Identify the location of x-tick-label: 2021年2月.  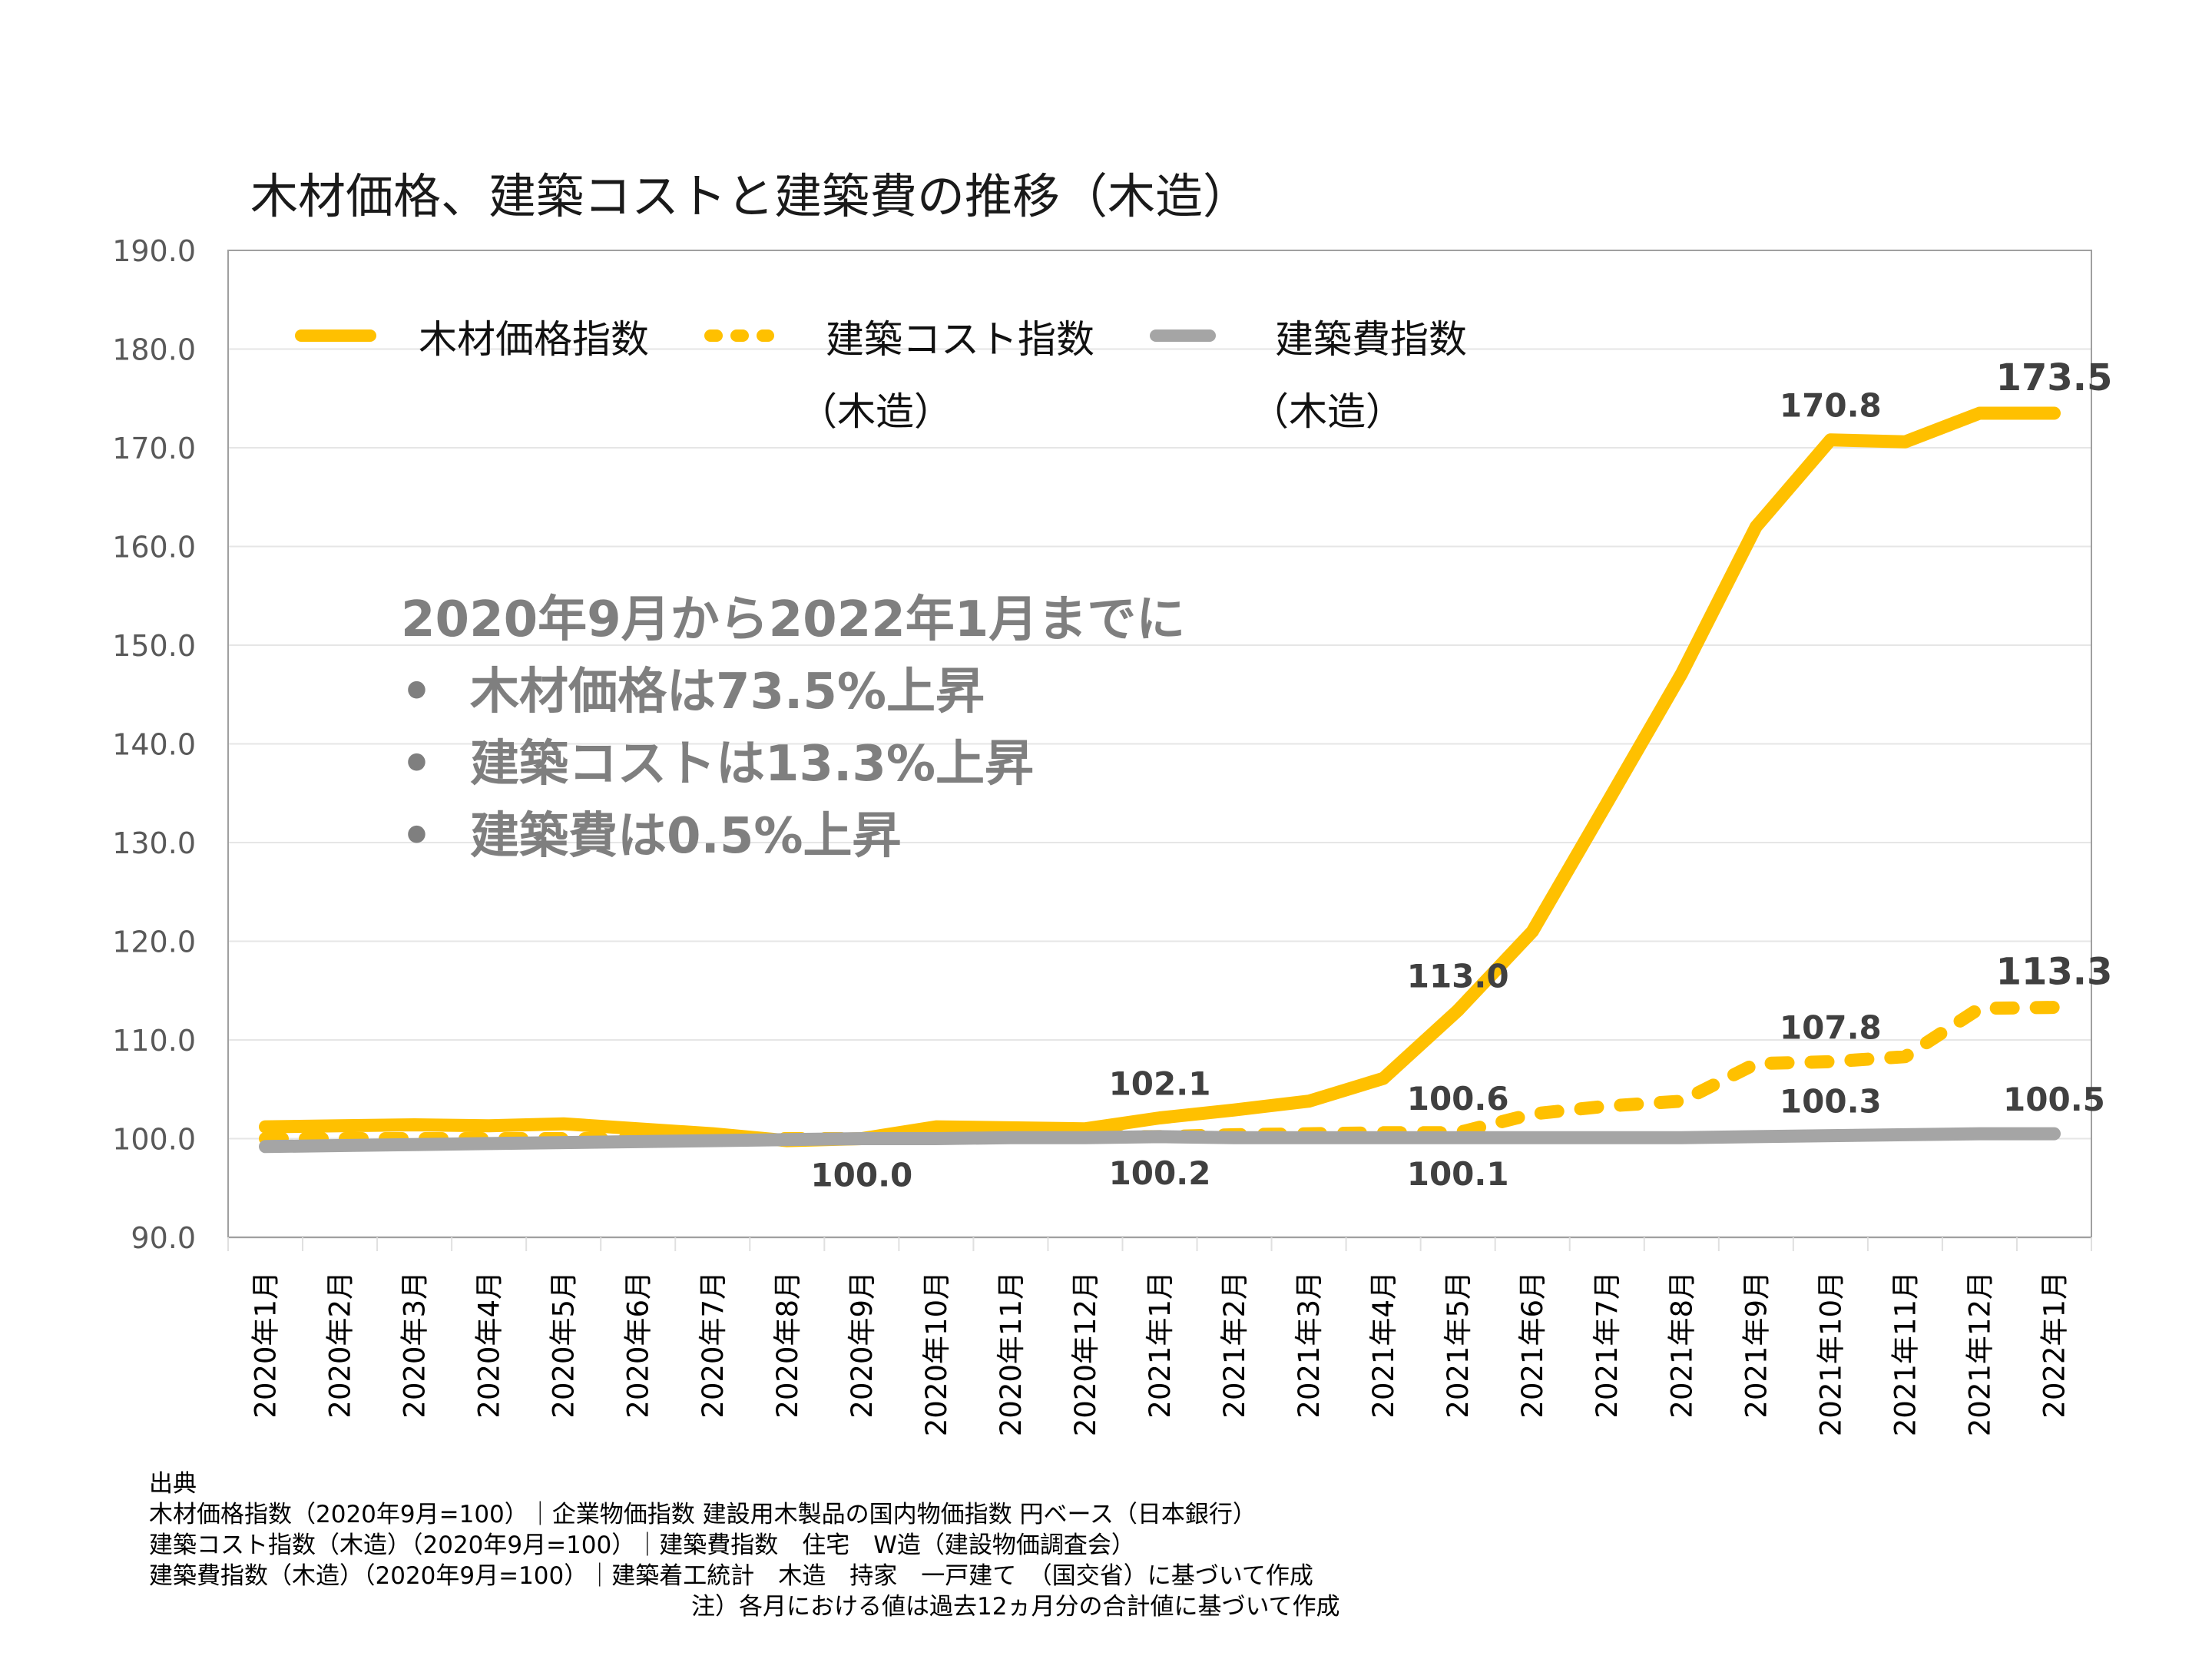
(1235, 1345).